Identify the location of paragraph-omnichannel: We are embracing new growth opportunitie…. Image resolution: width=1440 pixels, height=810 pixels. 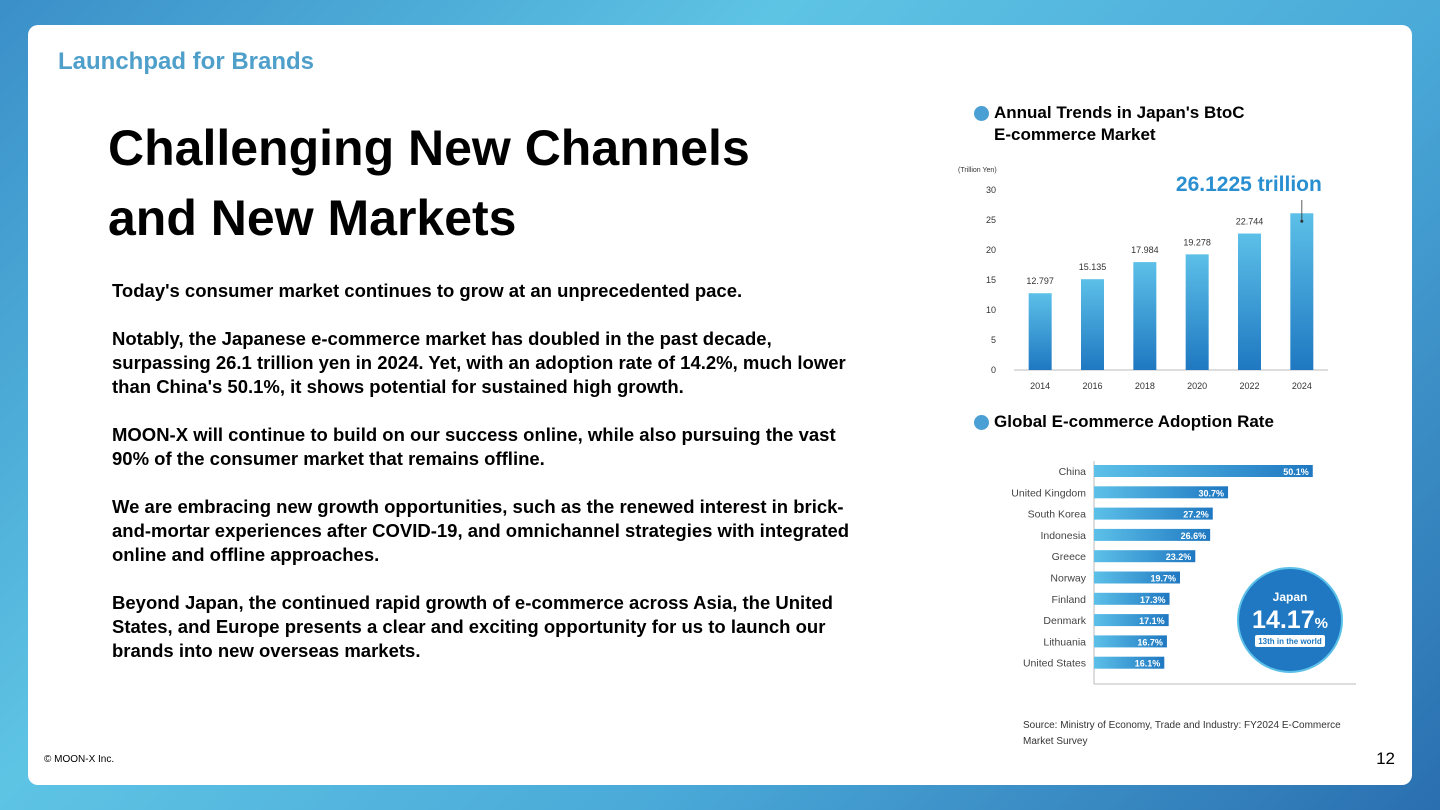
(481, 530).